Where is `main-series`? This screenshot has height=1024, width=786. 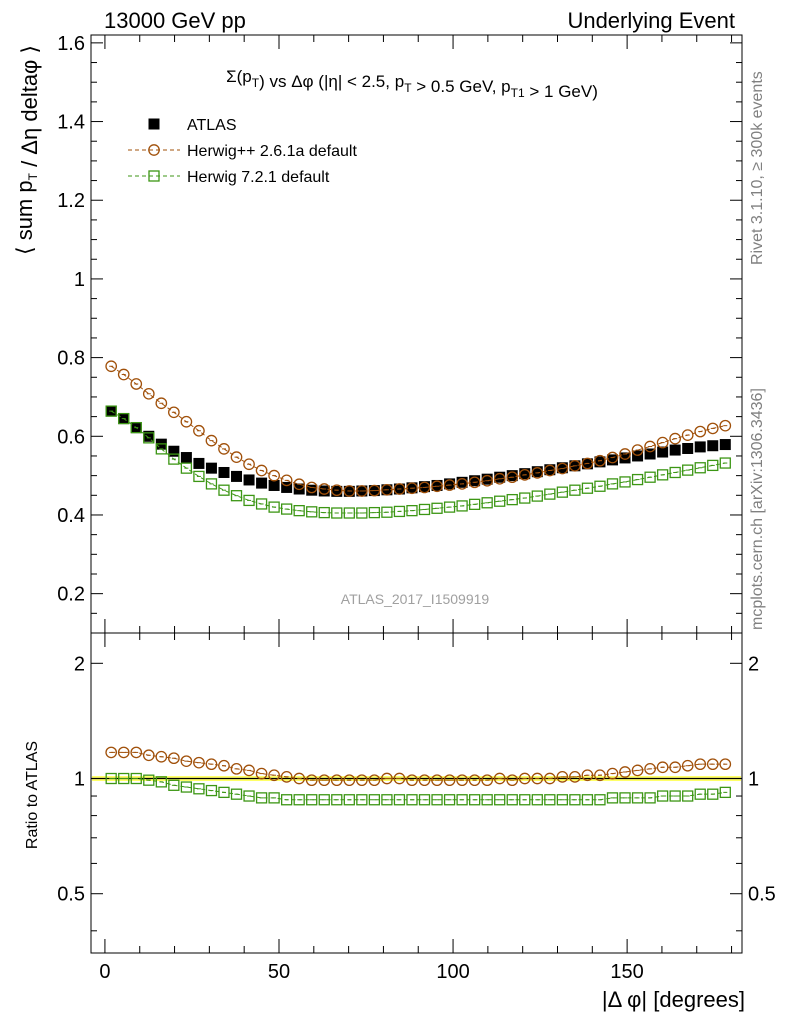 main-series is located at coordinates (418, 439).